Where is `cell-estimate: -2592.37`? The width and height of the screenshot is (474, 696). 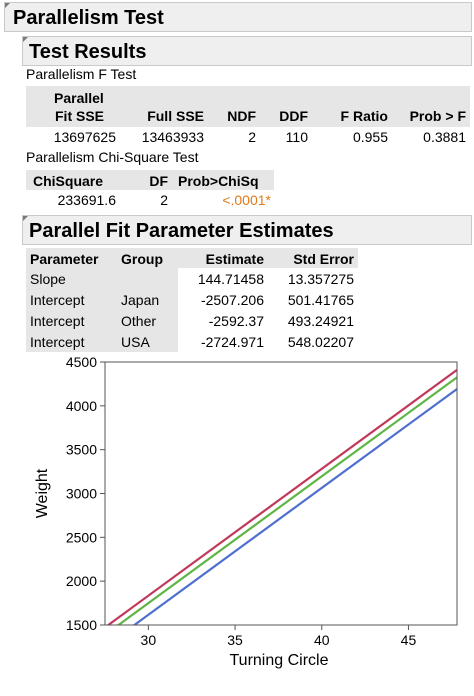
cell-estimate: -2592.37 is located at coordinates (236, 321).